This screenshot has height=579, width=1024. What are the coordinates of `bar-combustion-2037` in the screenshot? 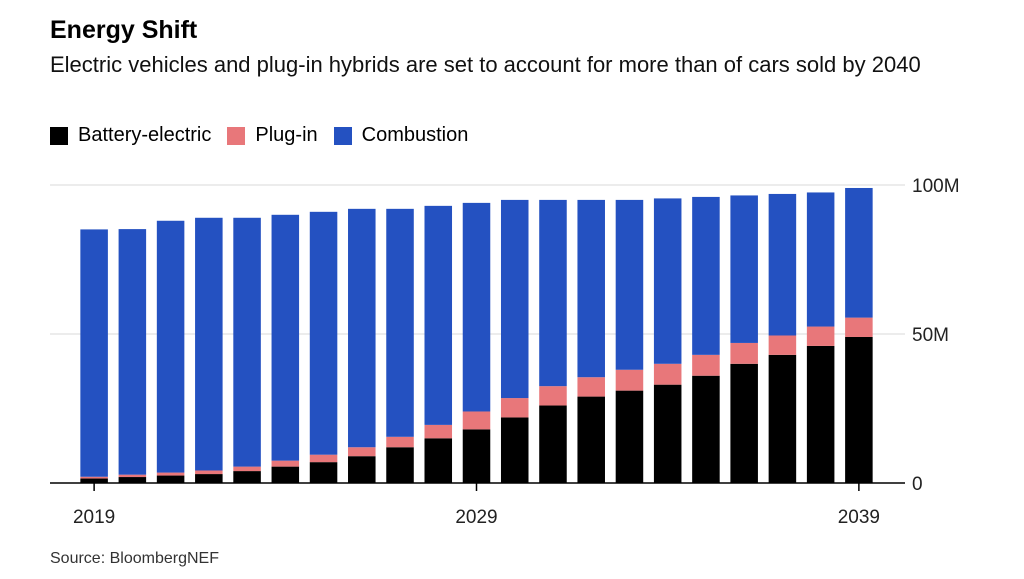 It's located at (782, 264).